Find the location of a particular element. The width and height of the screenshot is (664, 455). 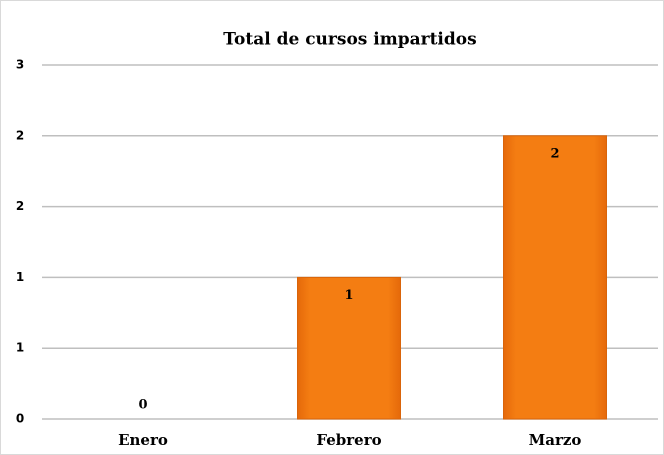

x-tick-label: Febrero is located at coordinates (348, 440).